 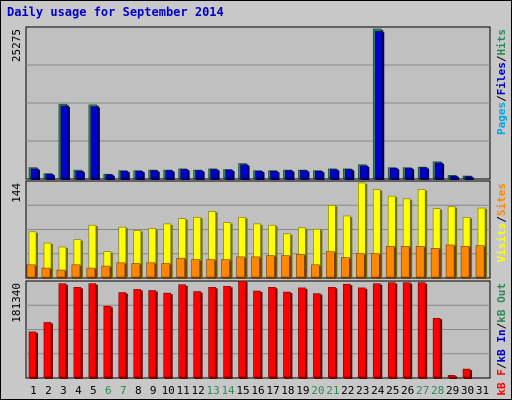 What do you see at coordinates (302, 390) in the screenshot?
I see `x-tick-label: 19` at bounding box center [302, 390].